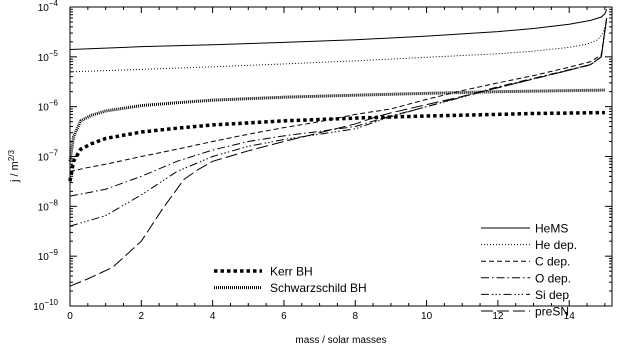  Describe the element at coordinates (54, 153) in the screenshot. I see `y-tick-label-exponent: −7` at that location.